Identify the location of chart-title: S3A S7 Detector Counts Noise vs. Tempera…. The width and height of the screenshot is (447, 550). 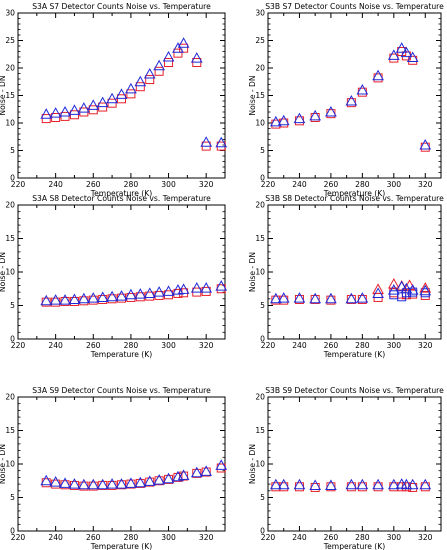
(121, 6).